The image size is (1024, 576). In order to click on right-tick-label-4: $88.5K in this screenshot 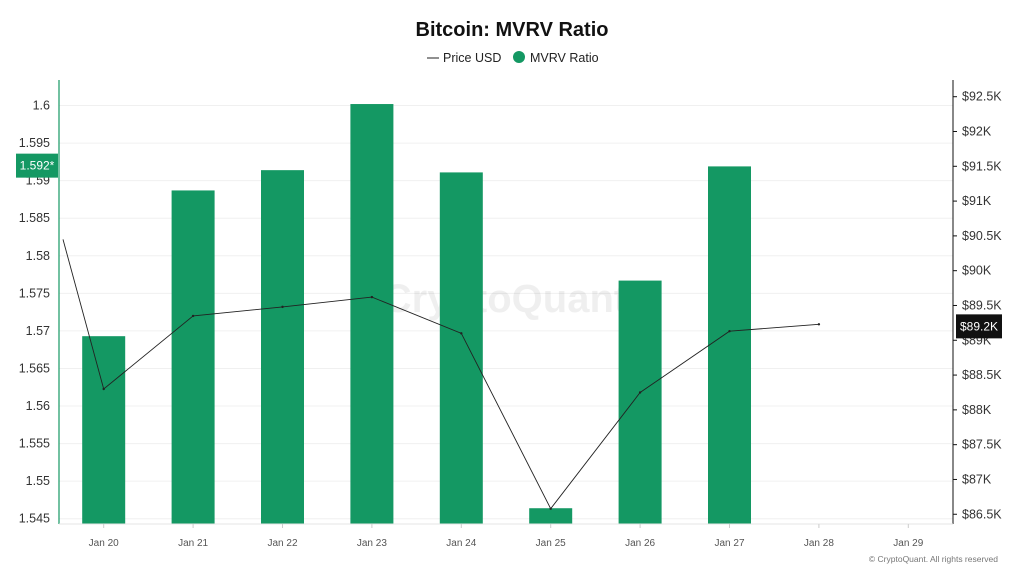, I will do `click(982, 375)`.